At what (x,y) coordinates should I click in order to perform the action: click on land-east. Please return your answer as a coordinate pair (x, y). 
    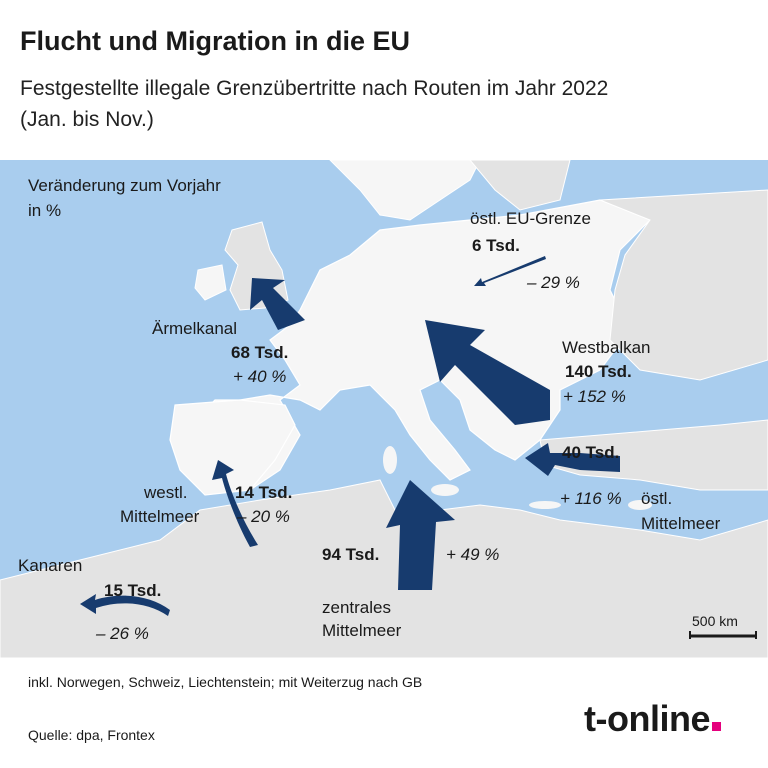
    Looking at the image, I should click on (683, 285).